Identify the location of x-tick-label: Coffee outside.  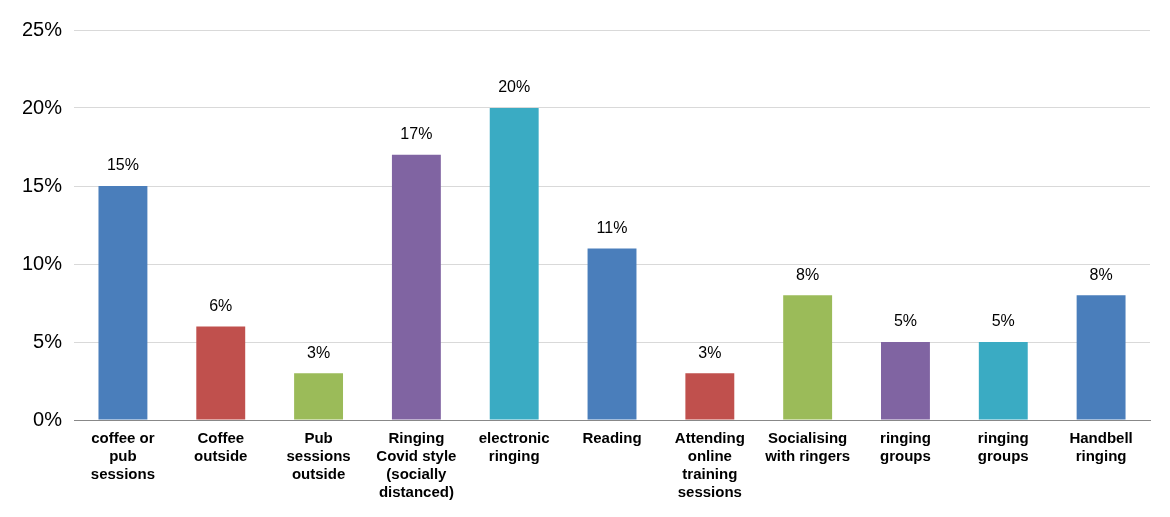
(221, 447).